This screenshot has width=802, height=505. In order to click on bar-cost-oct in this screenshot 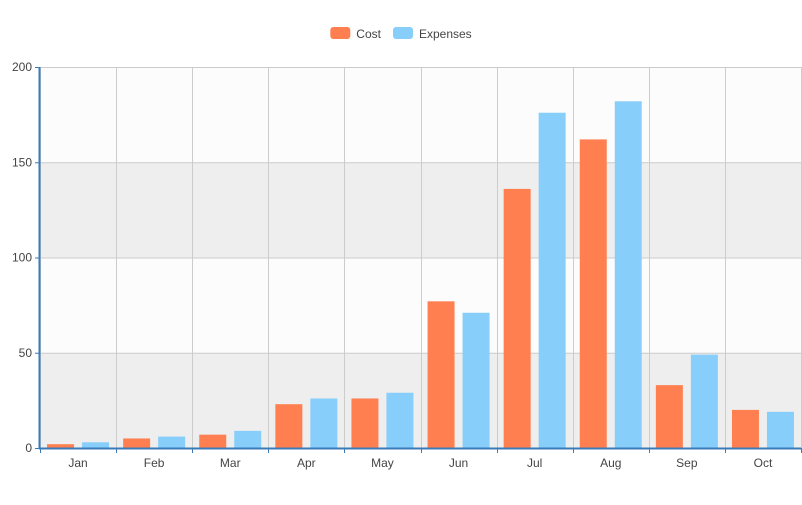, I will do `click(745, 428)`.